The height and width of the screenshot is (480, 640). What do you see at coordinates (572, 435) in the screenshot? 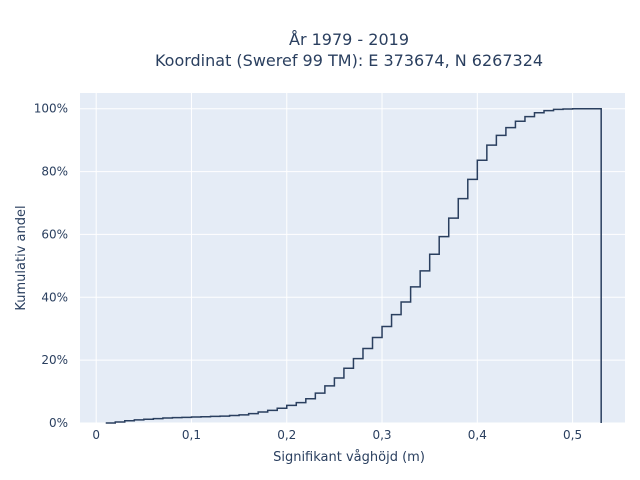
I see `x-tick-label: 0,5` at bounding box center [572, 435].